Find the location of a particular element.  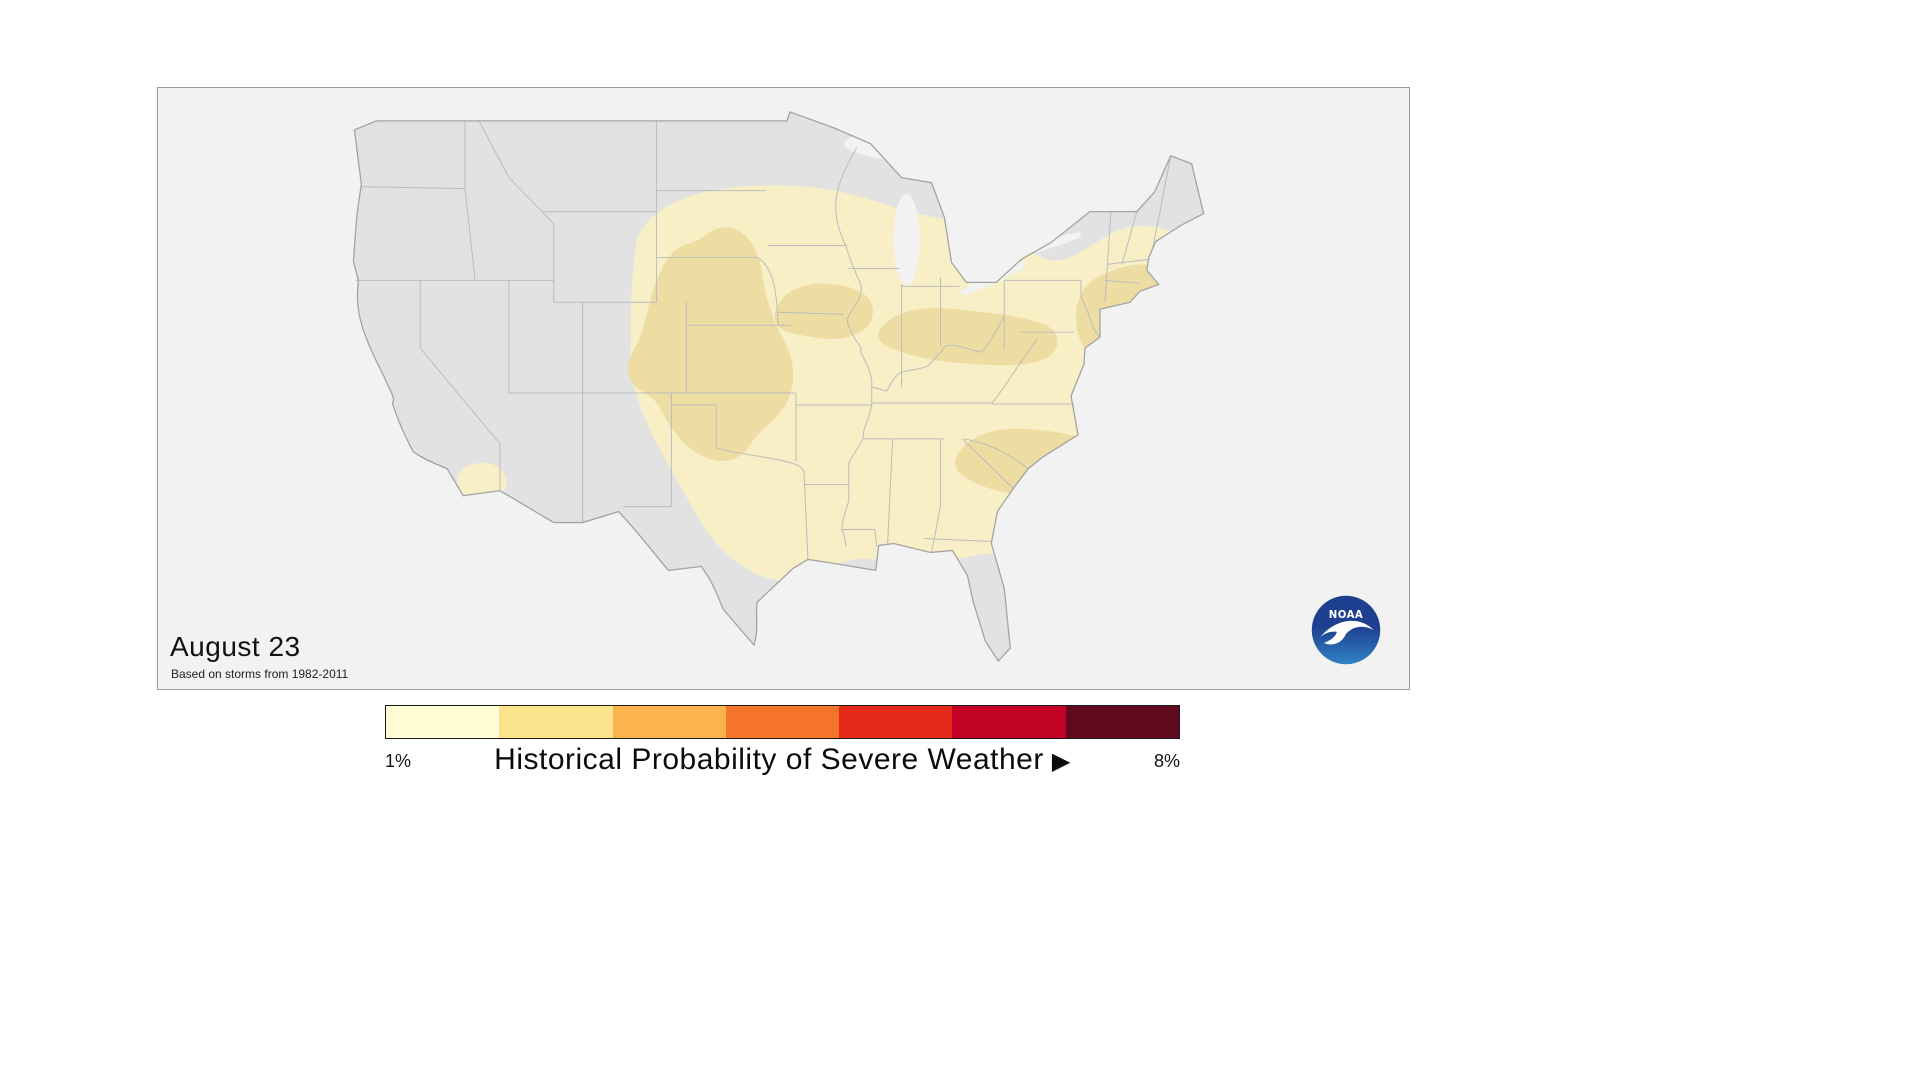

probability-region-mid-plains is located at coordinates (711, 344).